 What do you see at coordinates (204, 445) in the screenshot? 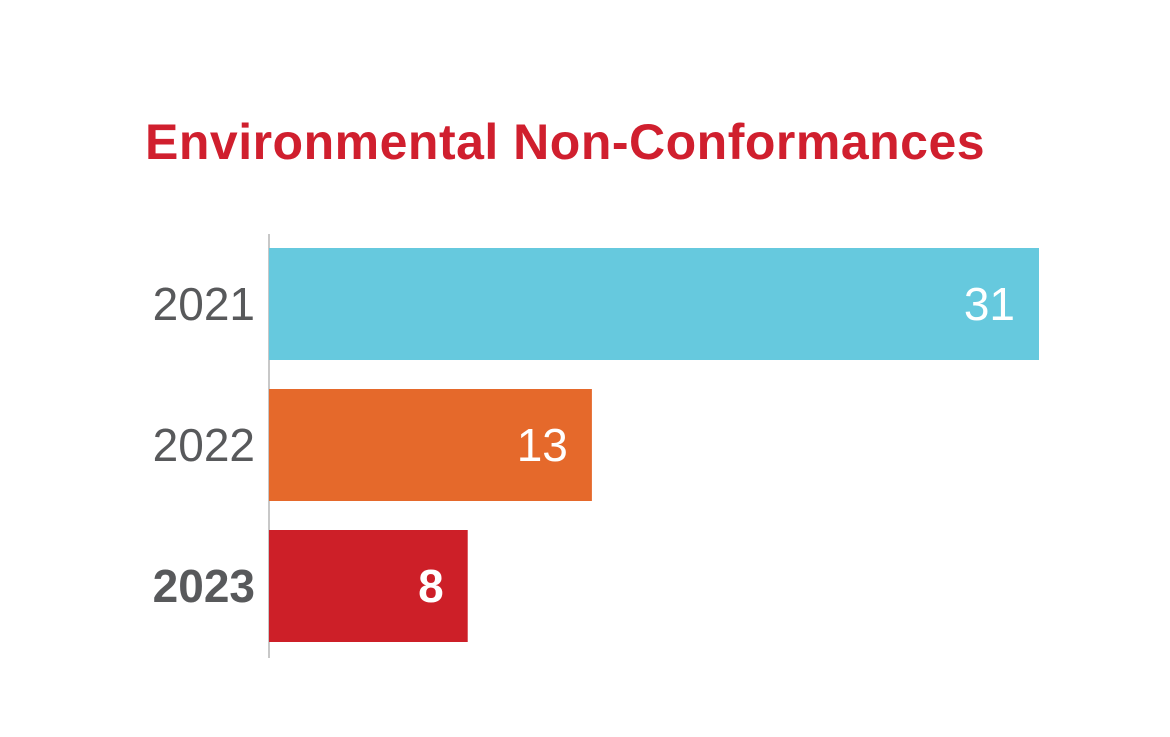
I see `category-label-2022: 2022` at bounding box center [204, 445].